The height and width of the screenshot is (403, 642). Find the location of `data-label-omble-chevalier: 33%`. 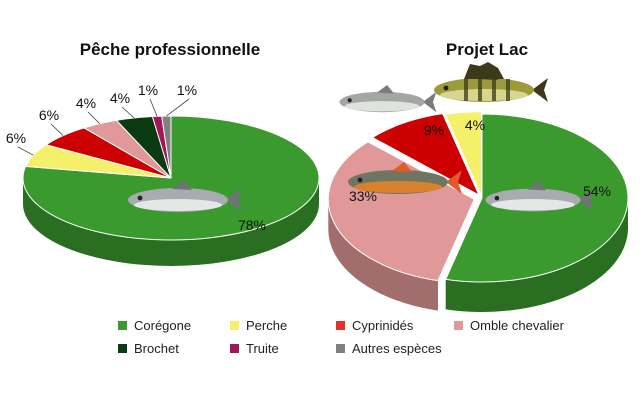

data-label-omble-chevalier: 33% is located at coordinates (363, 196).